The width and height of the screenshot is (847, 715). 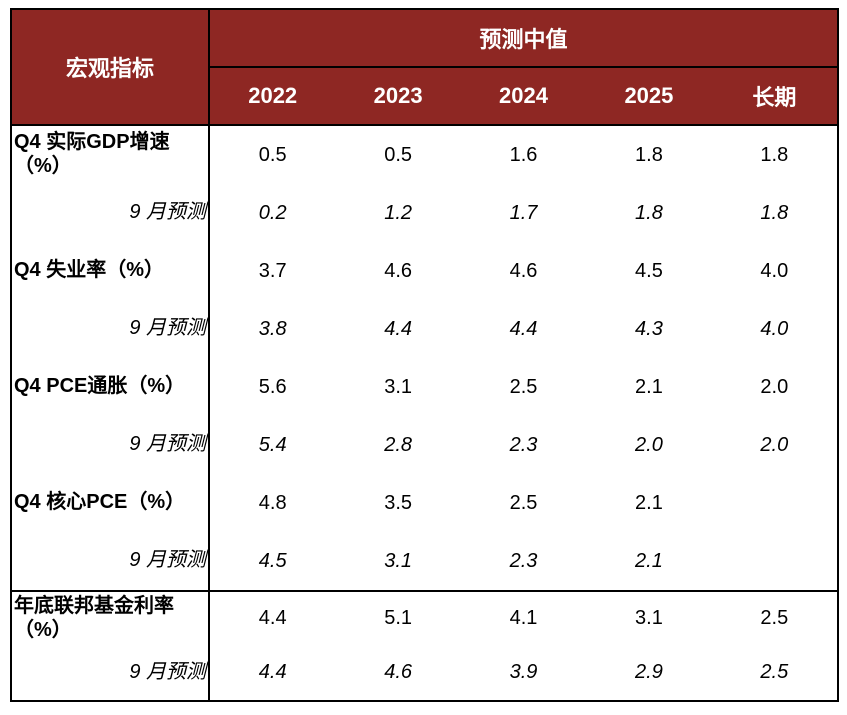 What do you see at coordinates (111, 503) in the screenshot?
I see `row-label: Q4 核心PCE（%）` at bounding box center [111, 503].